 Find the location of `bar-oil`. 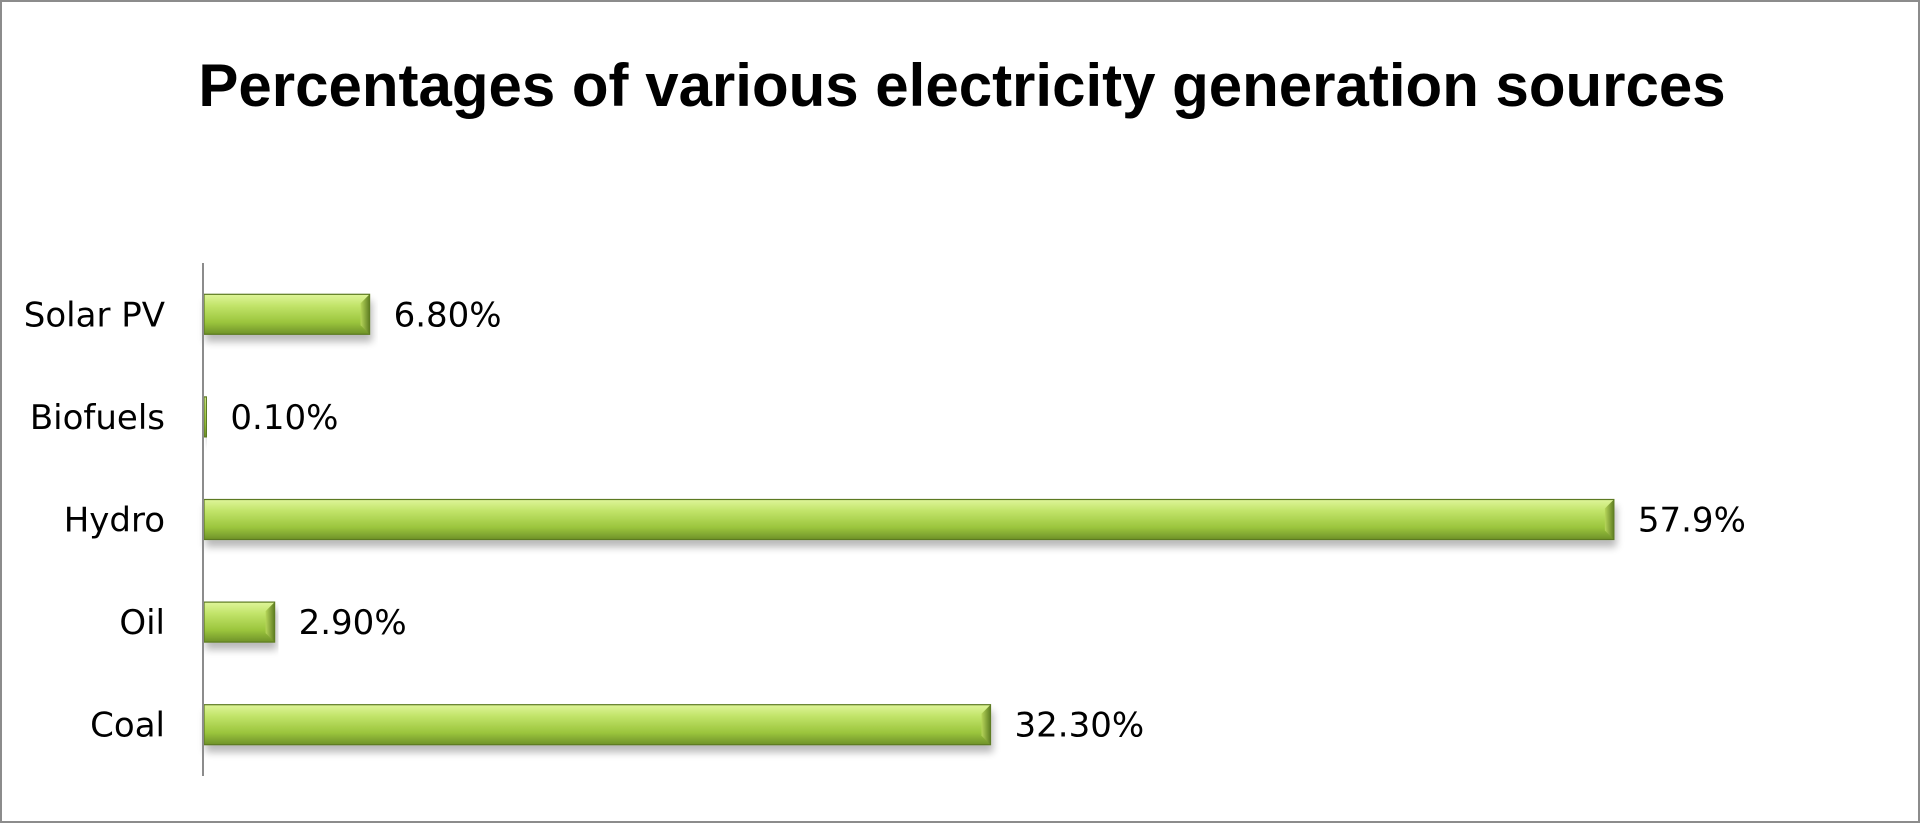

bar-oil is located at coordinates (239, 622).